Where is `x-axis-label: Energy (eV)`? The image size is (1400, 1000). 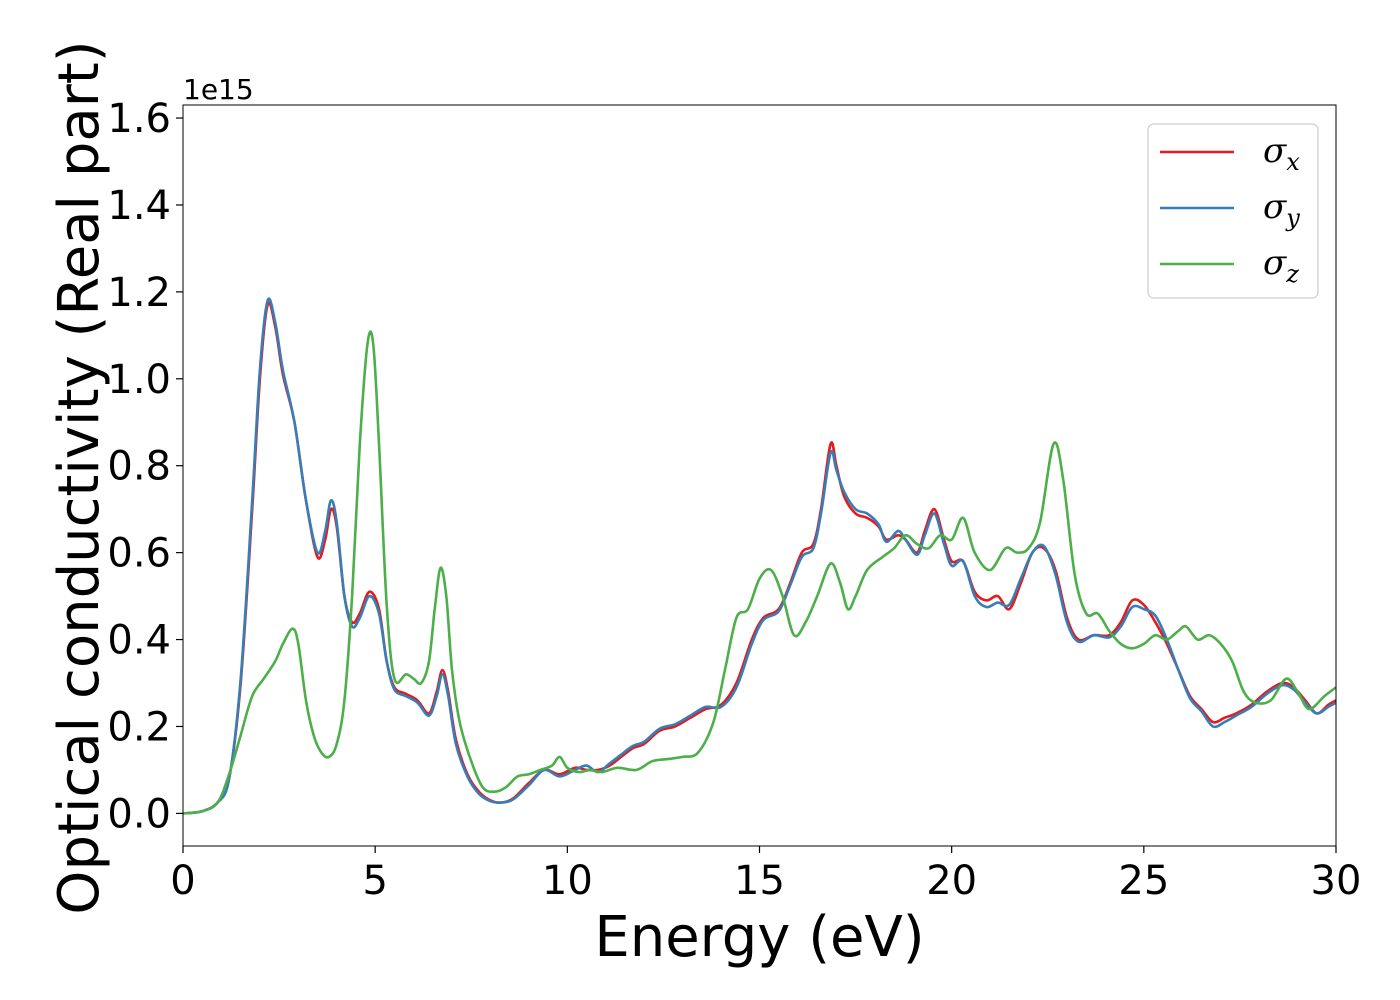
x-axis-label: Energy (eV) is located at coordinates (759, 937).